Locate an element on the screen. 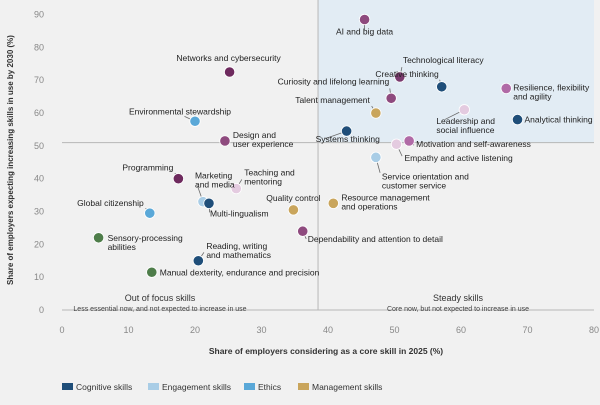  y-tick-label: 30 is located at coordinates (39, 212).